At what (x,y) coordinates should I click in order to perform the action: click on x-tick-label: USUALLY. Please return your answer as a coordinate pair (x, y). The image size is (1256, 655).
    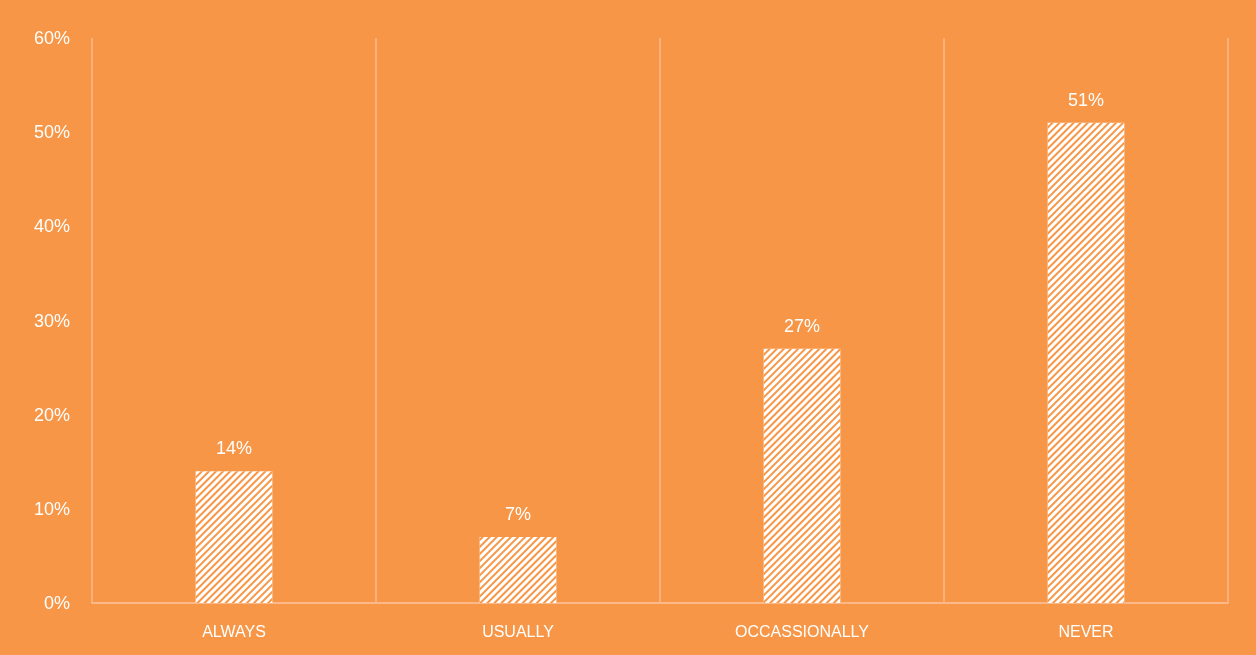
    Looking at the image, I should click on (518, 631).